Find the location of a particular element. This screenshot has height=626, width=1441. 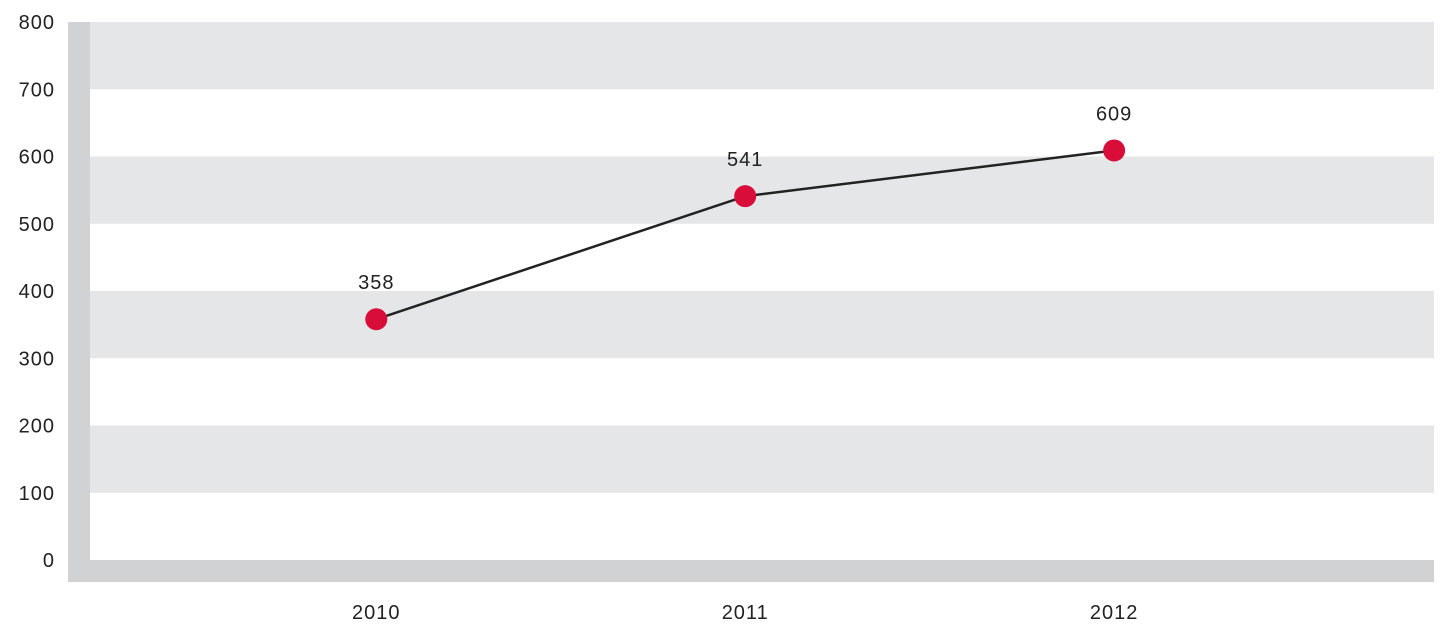

y-tick-label: 400 is located at coordinates (37, 292).